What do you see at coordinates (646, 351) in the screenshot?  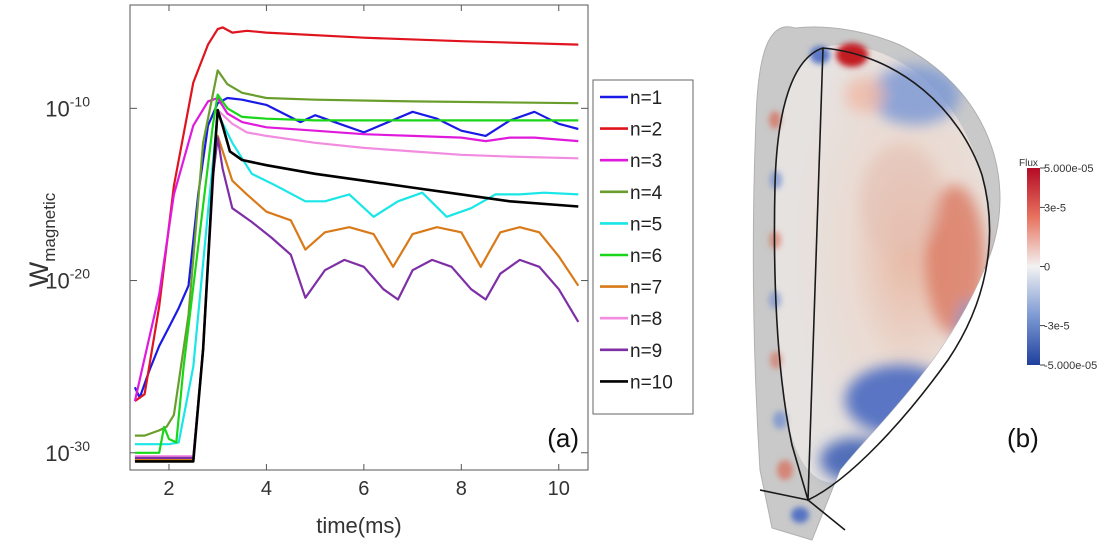 I see `legend-label: n=9` at bounding box center [646, 351].